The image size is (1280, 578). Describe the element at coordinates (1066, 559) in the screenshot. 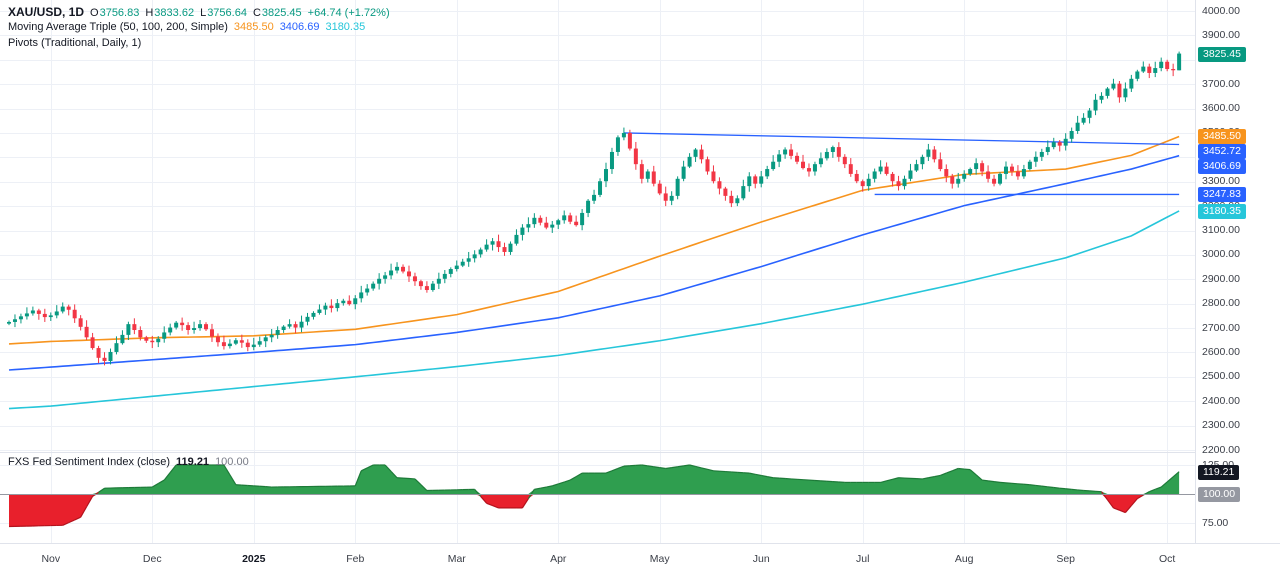

I see `time-label-sep: Sep` at that location.